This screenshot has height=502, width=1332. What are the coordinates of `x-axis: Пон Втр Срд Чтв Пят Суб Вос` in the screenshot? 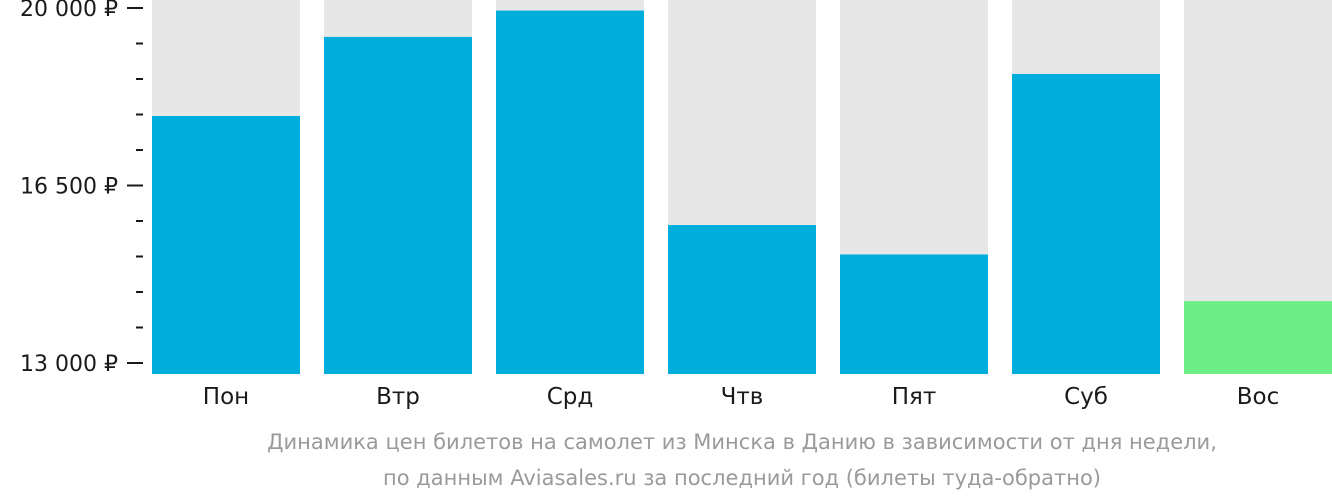 It's located at (741, 397).